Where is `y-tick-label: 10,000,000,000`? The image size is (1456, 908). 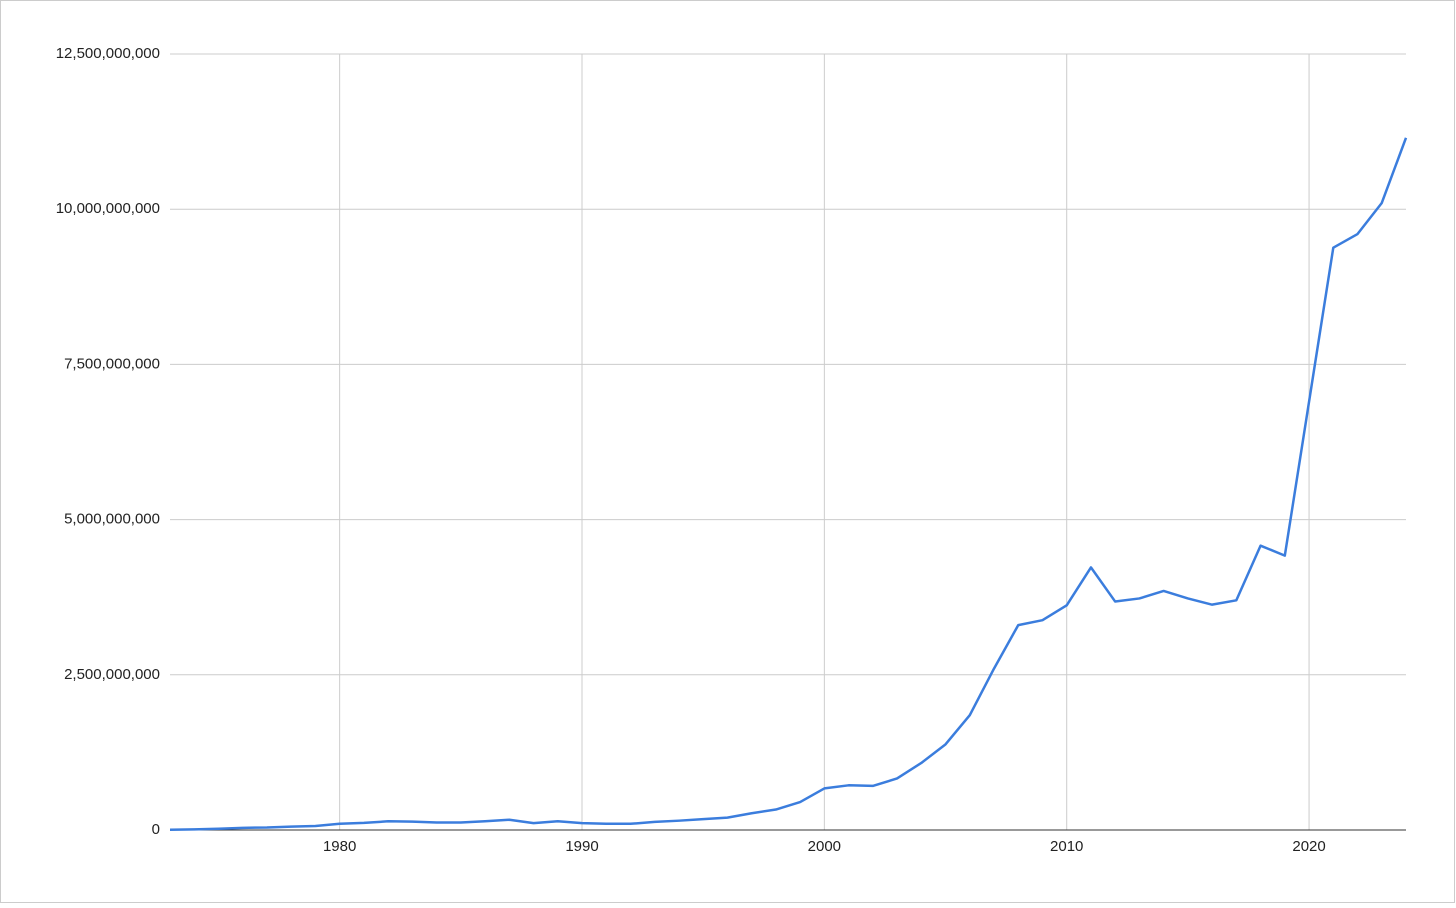 y-tick-label: 10,000,000,000 is located at coordinates (108, 208).